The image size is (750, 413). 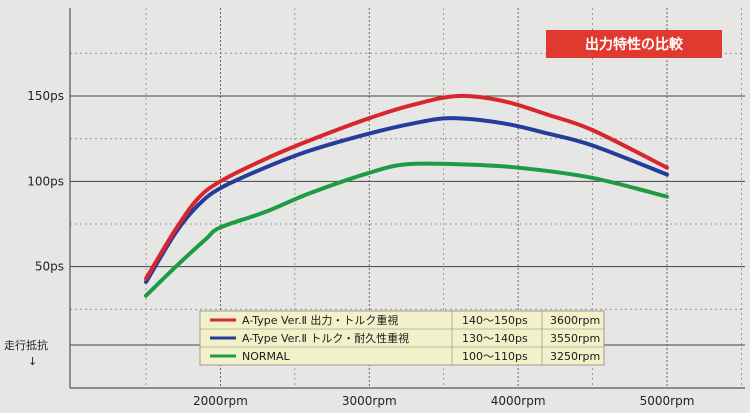 What do you see at coordinates (369, 401) in the screenshot?
I see `x-tick-label: 3000rpm` at bounding box center [369, 401].